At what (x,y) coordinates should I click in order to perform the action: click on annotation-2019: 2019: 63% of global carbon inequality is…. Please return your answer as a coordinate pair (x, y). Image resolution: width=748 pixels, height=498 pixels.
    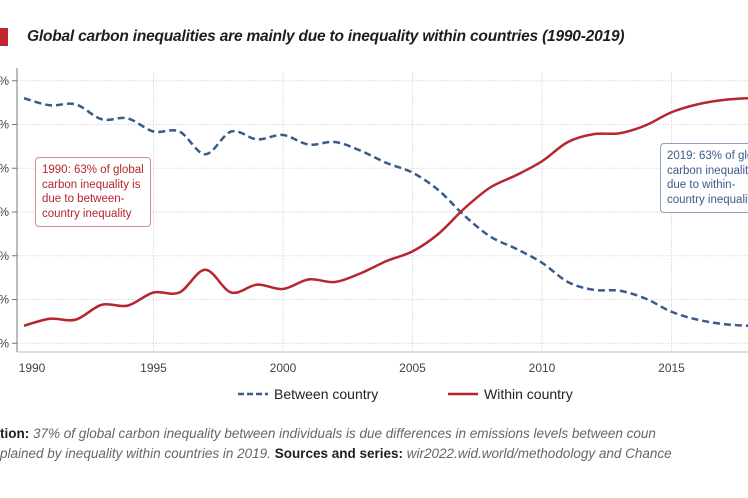
    Looking at the image, I should click on (704, 178).